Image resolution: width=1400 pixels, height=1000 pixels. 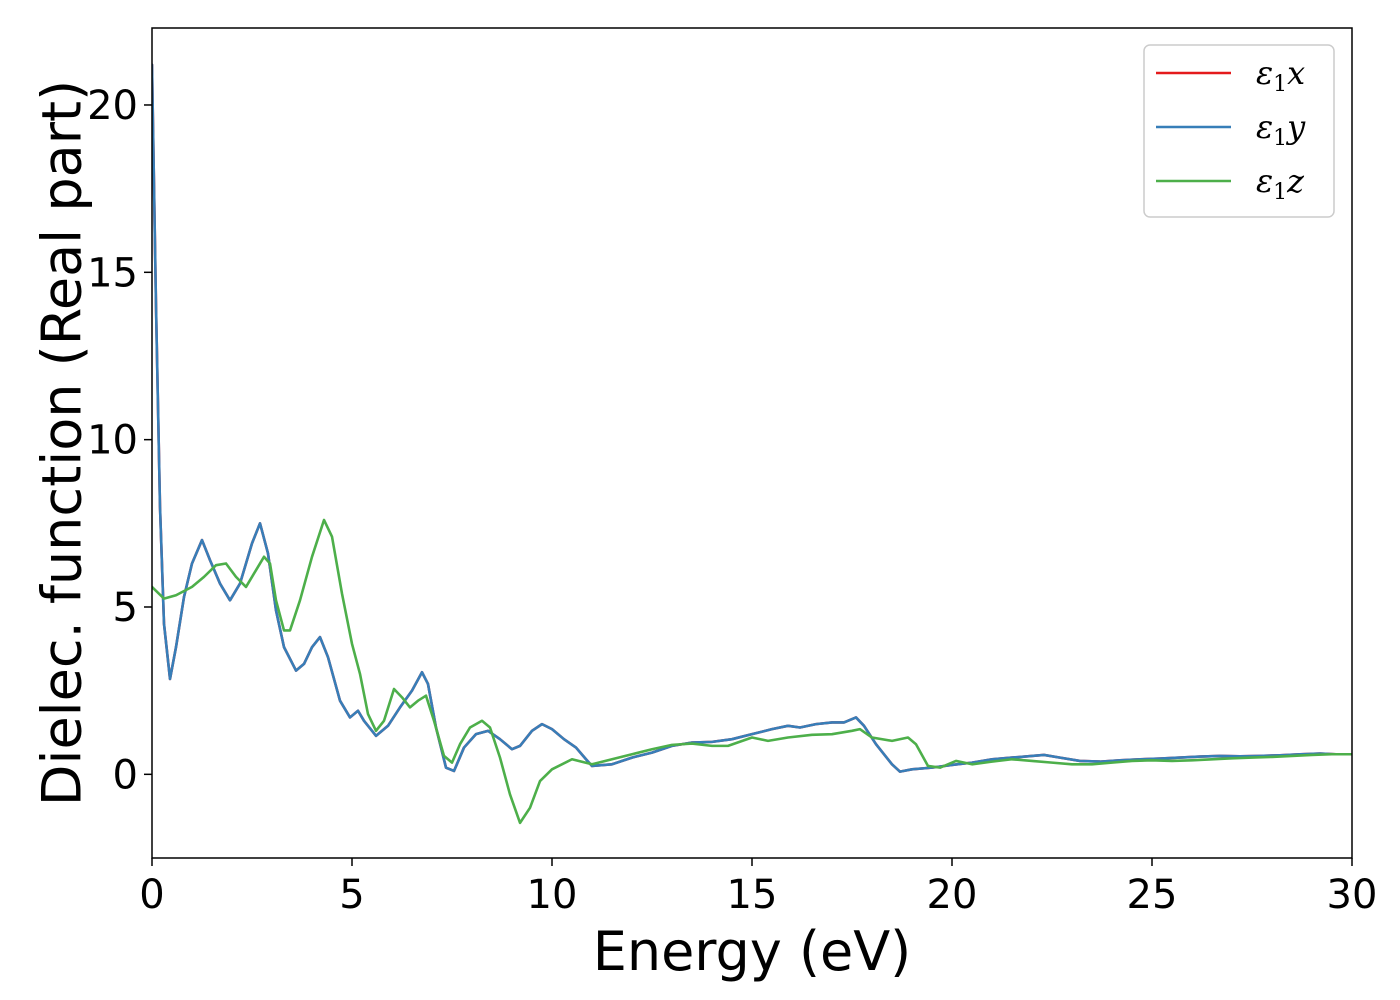 What do you see at coordinates (752, 895) in the screenshot?
I see `x-tick-label: 15` at bounding box center [752, 895].